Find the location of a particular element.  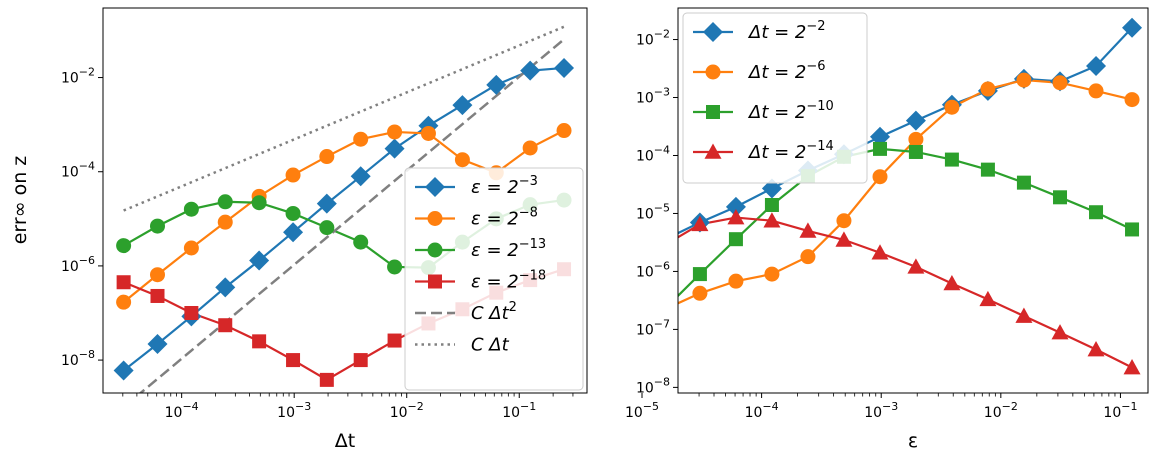

legend: Δt = 2−2 Δt = 2−6 Δt = 2−10 Δt = 2−14 is located at coordinates (775, 98).